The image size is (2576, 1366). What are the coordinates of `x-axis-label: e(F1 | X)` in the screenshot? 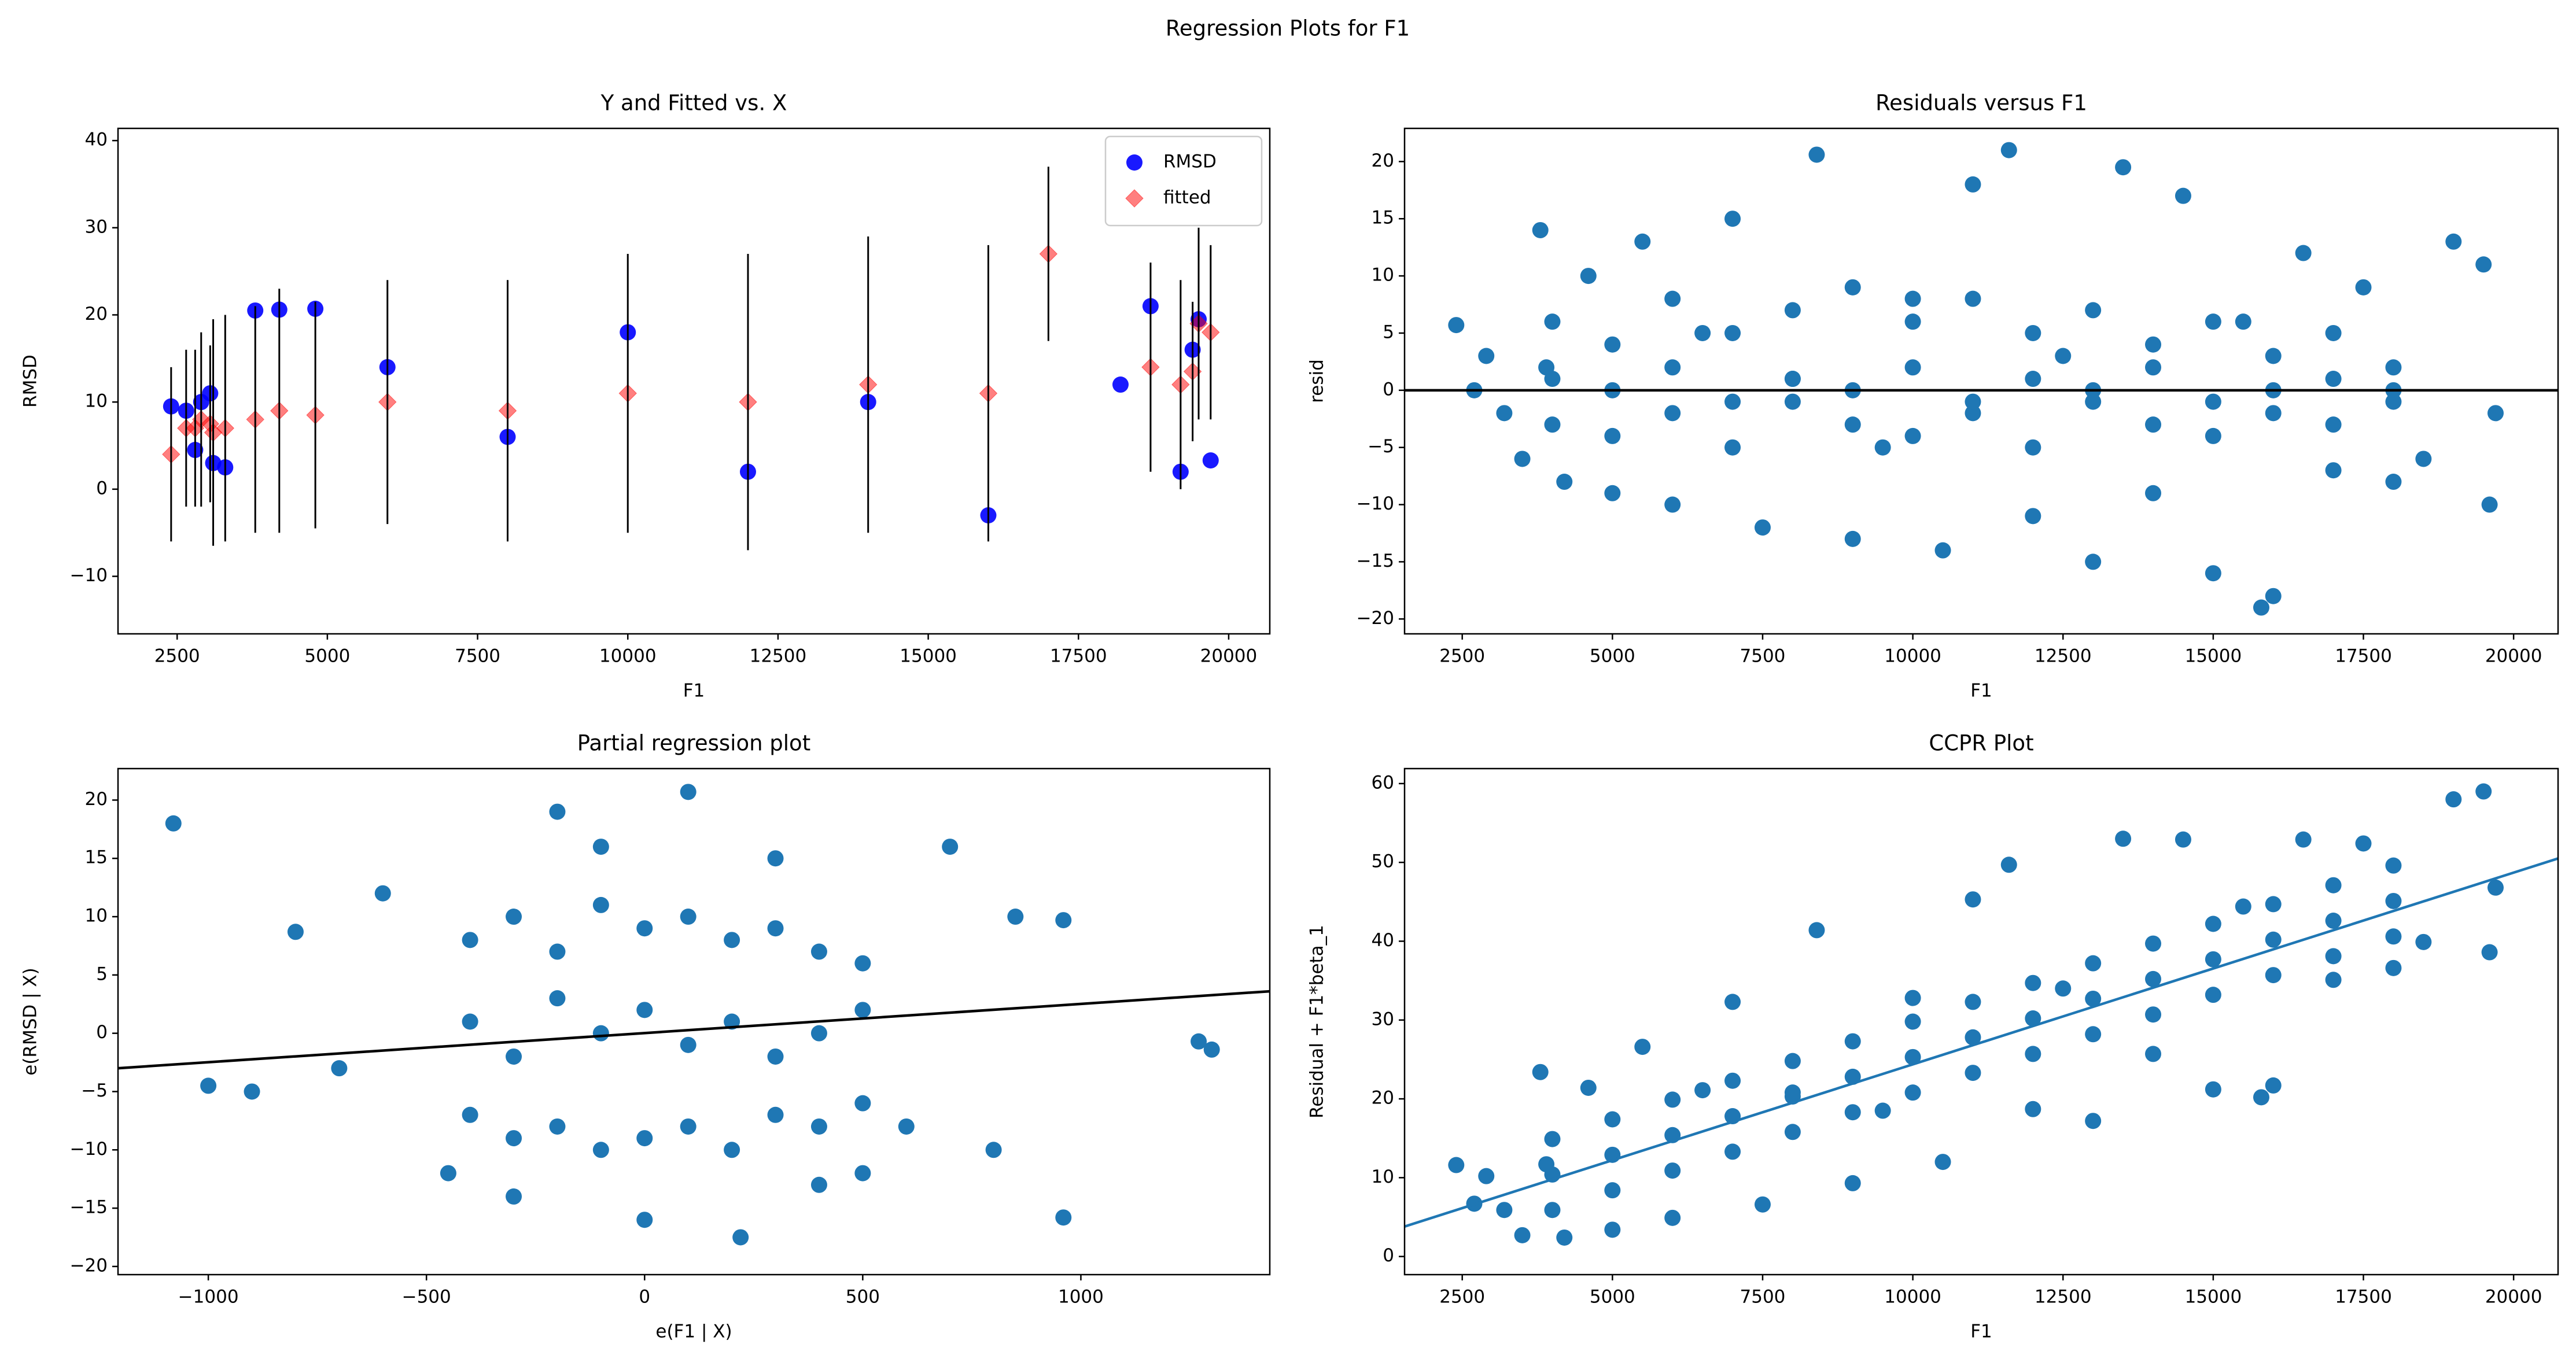 It's located at (693, 1331).